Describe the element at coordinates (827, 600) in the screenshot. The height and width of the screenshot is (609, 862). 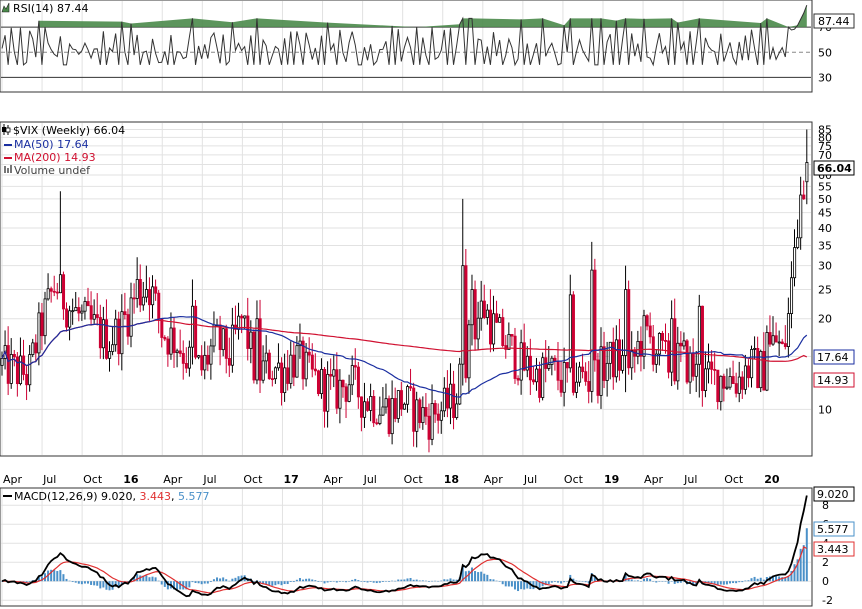
I see `macd-tick-label: -2` at that location.